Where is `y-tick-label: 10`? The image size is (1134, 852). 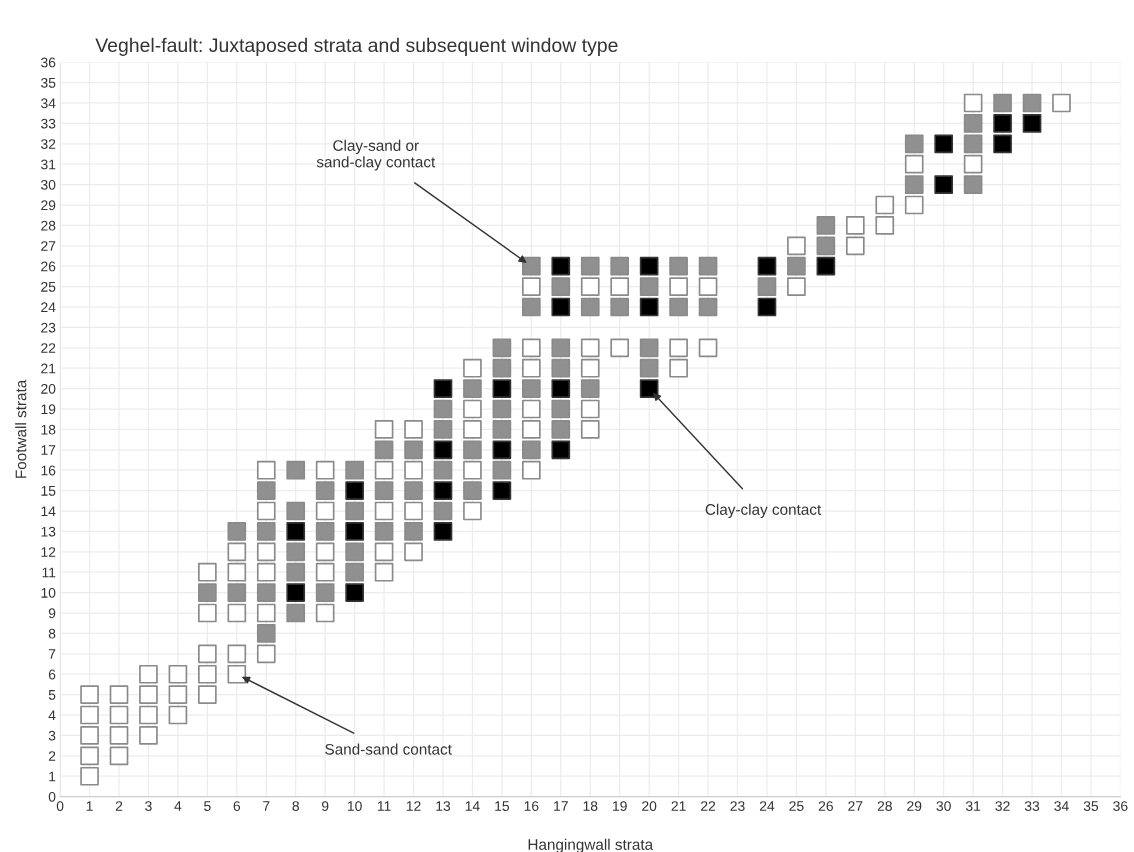
y-tick-label: 10 is located at coordinates (48, 592).